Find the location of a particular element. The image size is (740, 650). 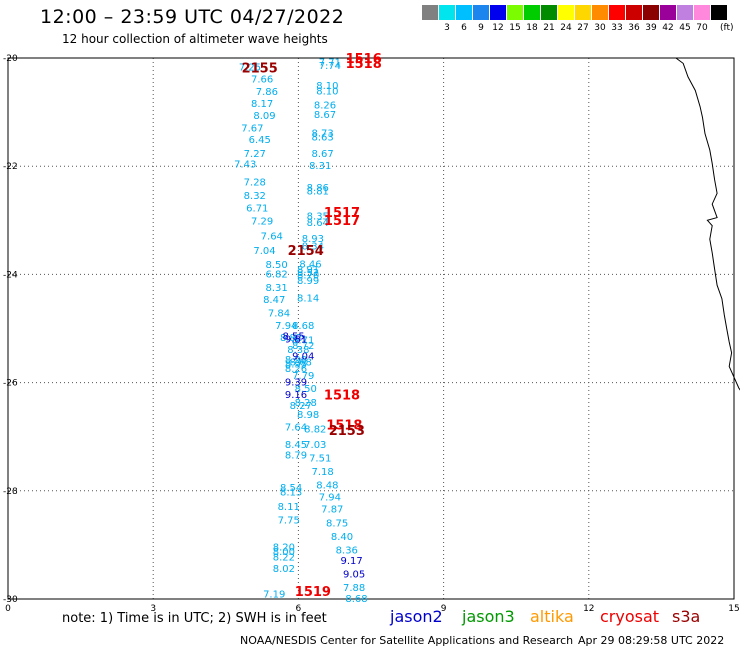

wave-height-label: 7.27 is located at coordinates (255, 154).